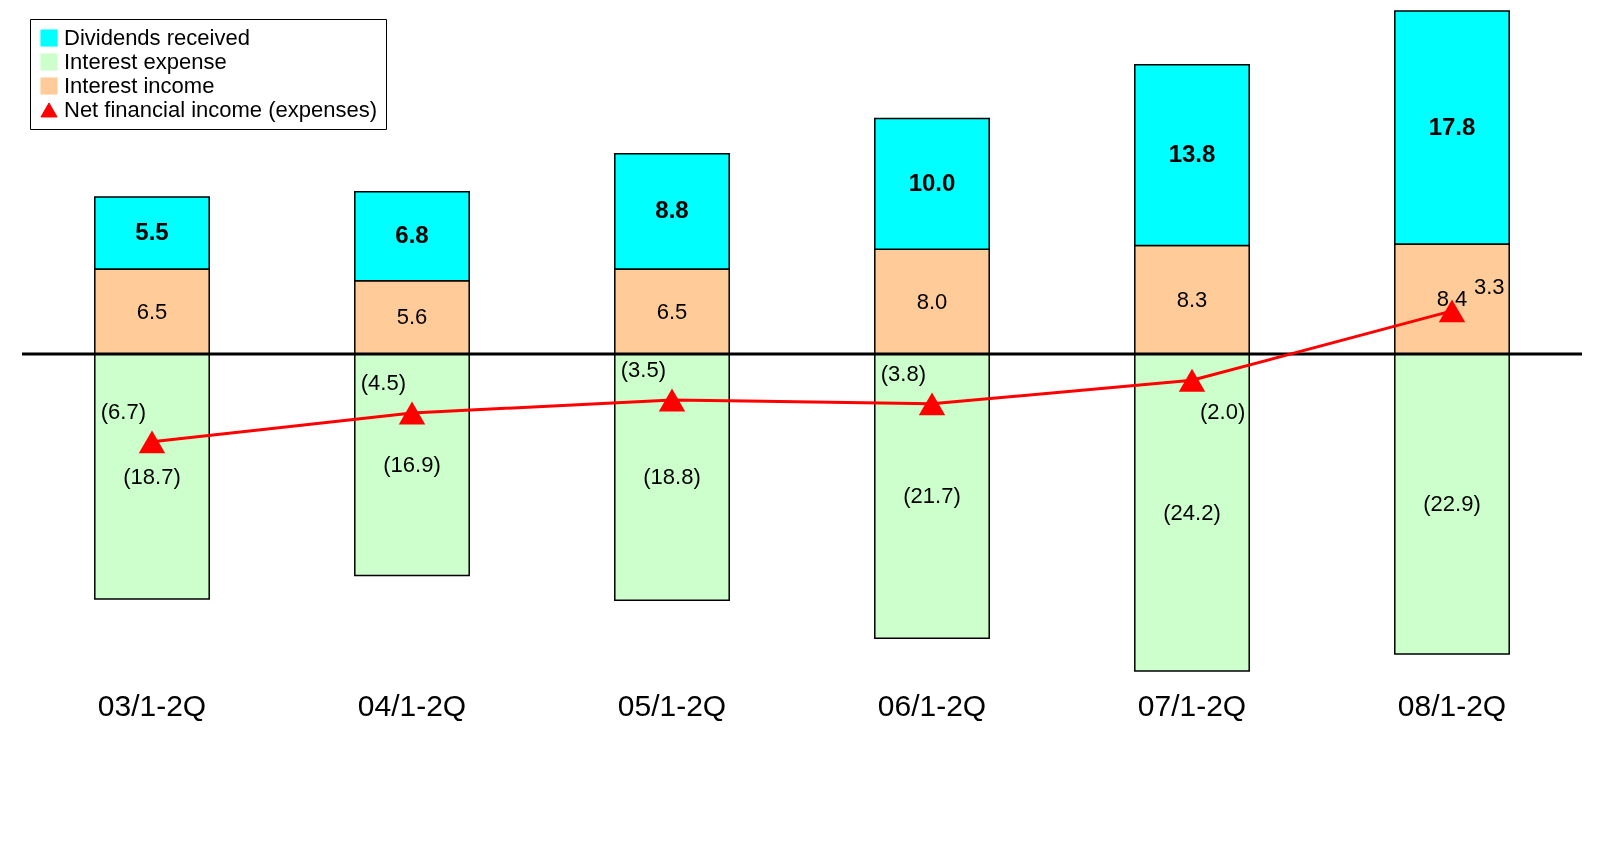 Image resolution: width=1613 pixels, height=843 pixels. What do you see at coordinates (672, 477) in the screenshot?
I see `data-label: (18.8)` at bounding box center [672, 477].